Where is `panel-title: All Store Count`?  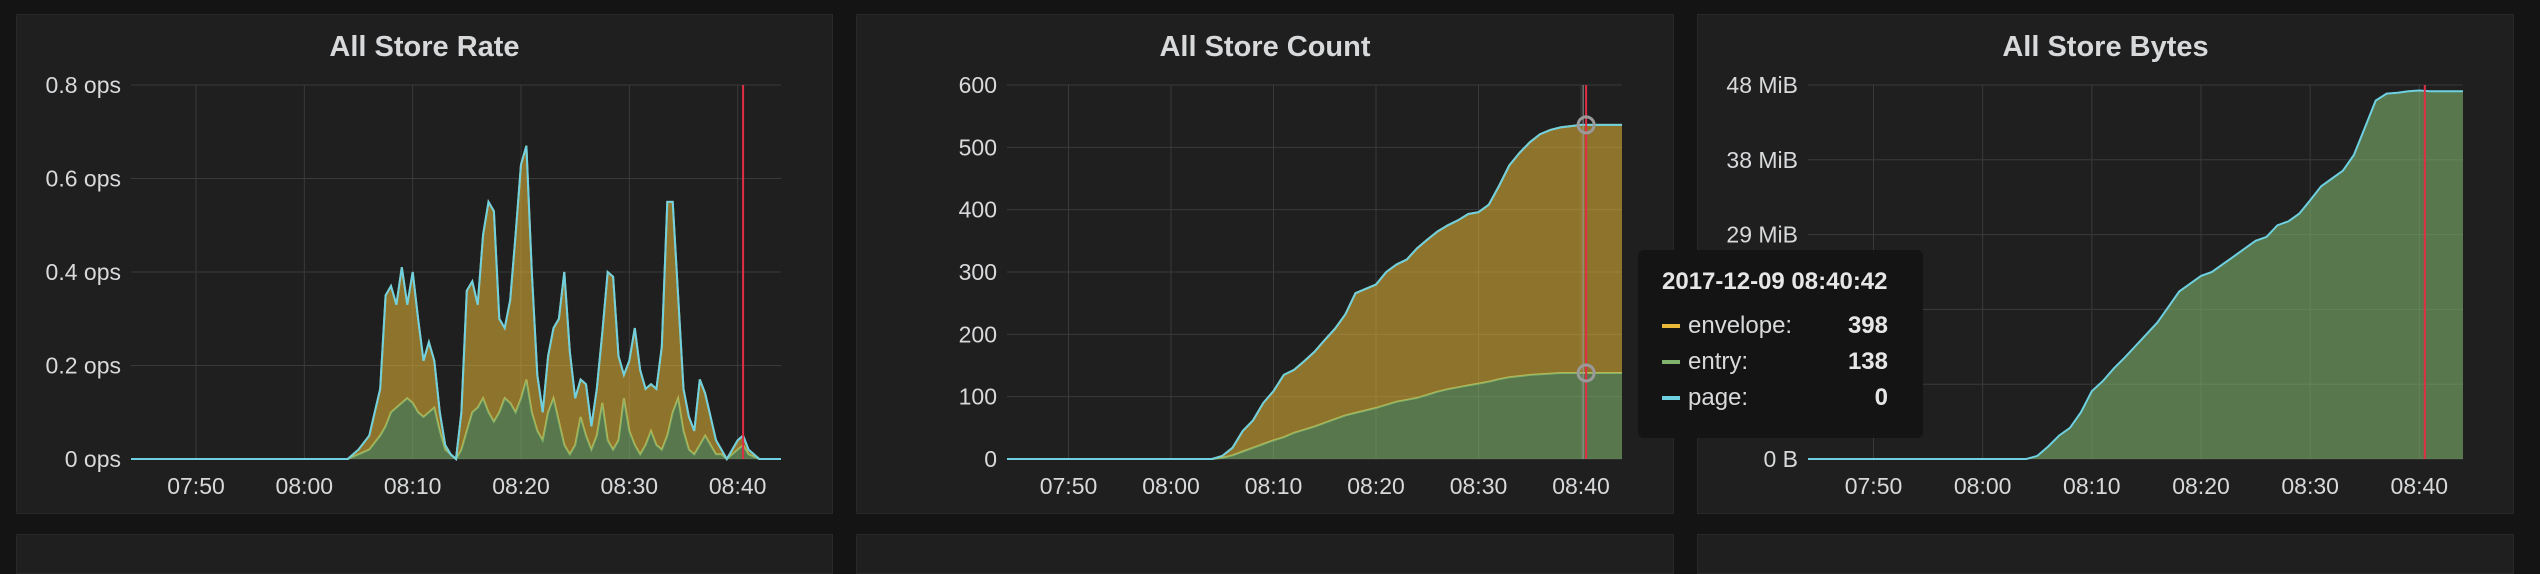 panel-title: All Store Count is located at coordinates (1265, 47).